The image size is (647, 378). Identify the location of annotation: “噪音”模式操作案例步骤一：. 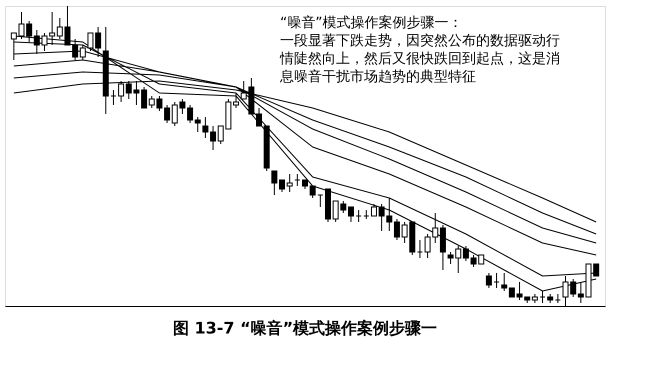
(371, 22).